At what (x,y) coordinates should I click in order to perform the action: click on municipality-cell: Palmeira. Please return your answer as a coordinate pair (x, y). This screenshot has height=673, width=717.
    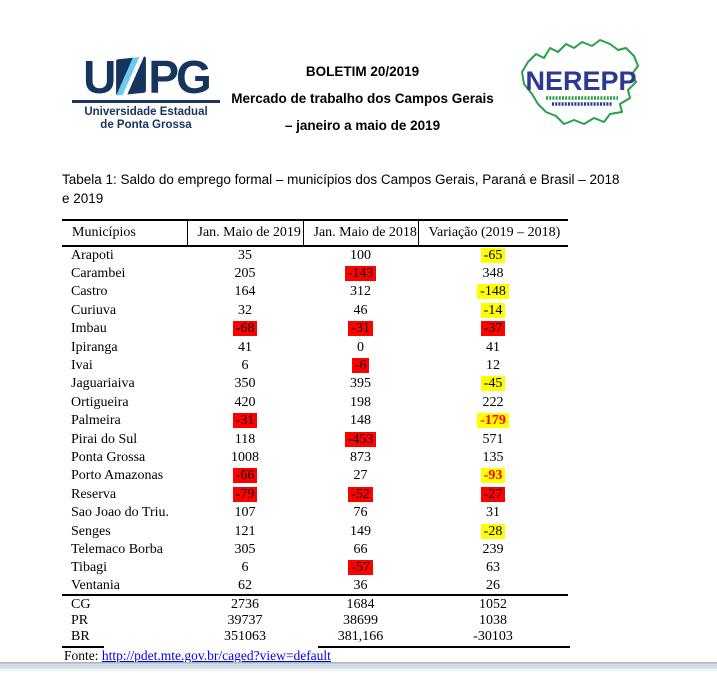
    Looking at the image, I should click on (96, 421).